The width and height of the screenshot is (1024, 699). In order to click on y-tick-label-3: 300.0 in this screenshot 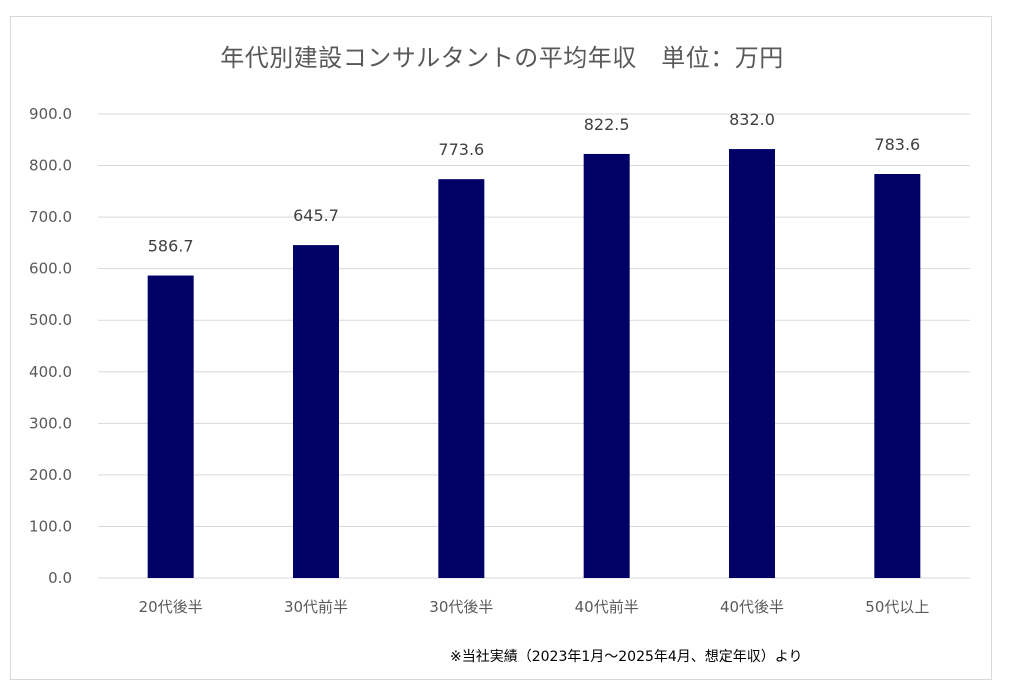, I will do `click(50, 423)`.